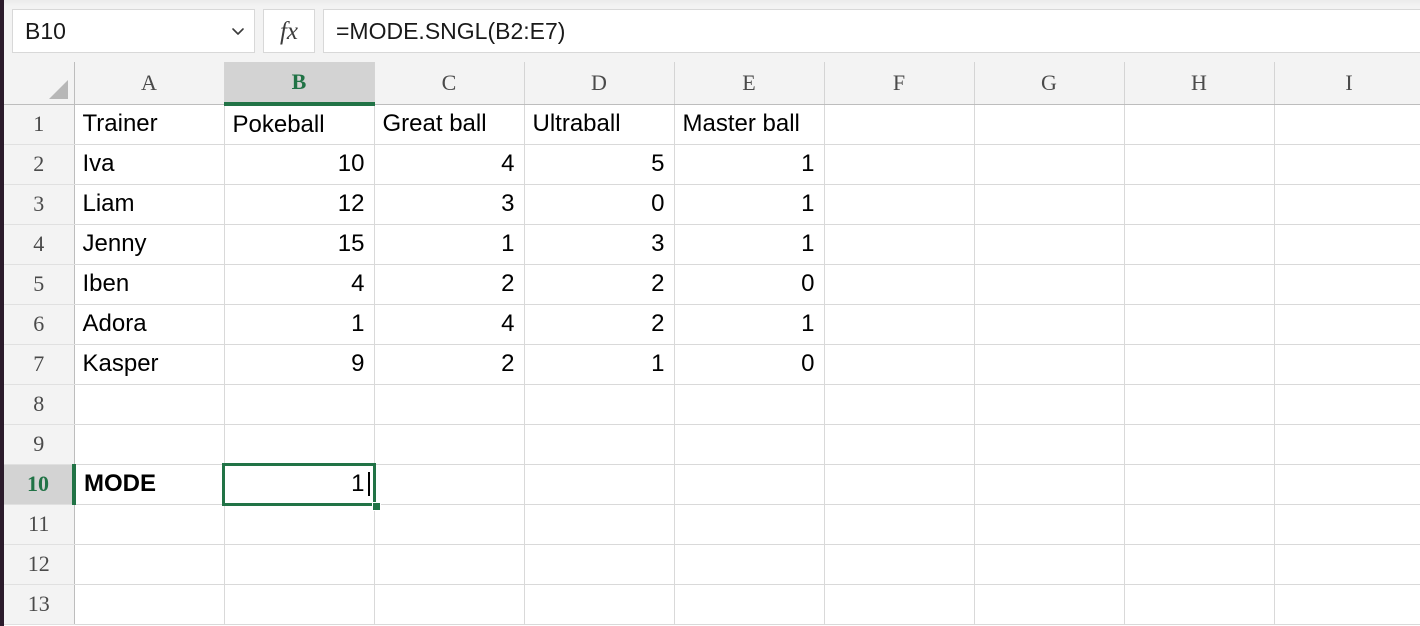 This screenshot has width=1420, height=626. Describe the element at coordinates (39, 204) in the screenshot. I see `row-header-3: 3` at that location.